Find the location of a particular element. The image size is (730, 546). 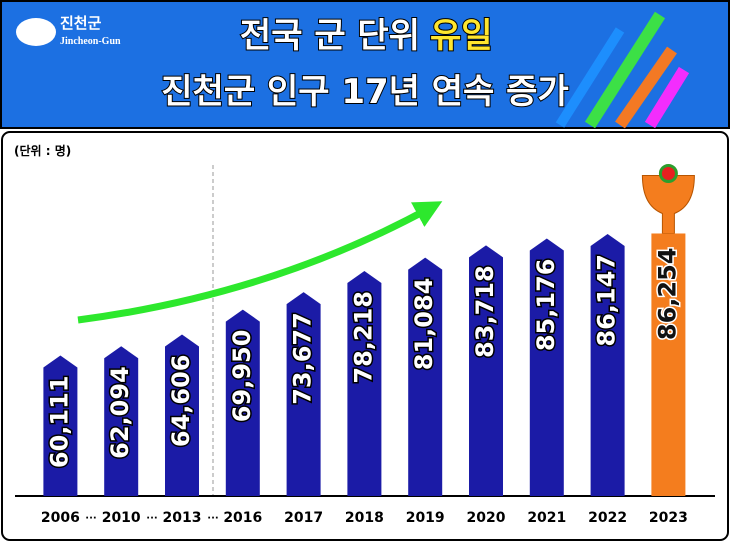

value-label: 81,084 is located at coordinates (424, 324).